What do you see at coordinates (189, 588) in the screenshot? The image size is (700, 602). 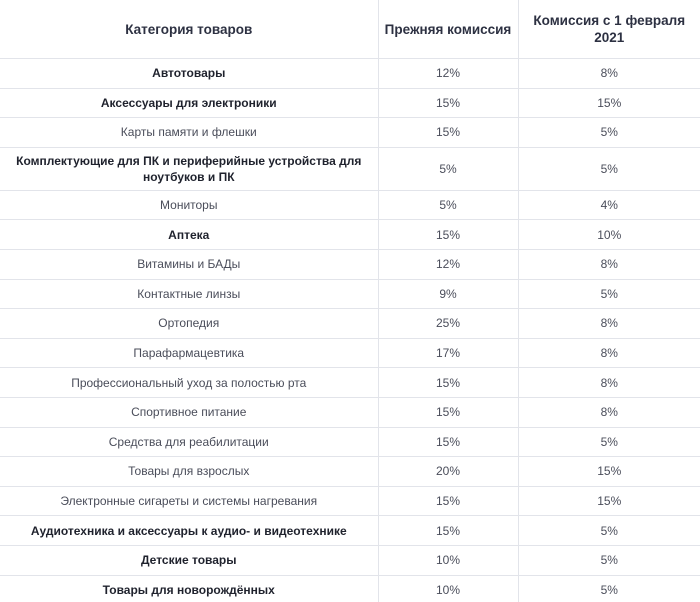 I see `category-cell: Товары для новорождённых` at bounding box center [189, 588].